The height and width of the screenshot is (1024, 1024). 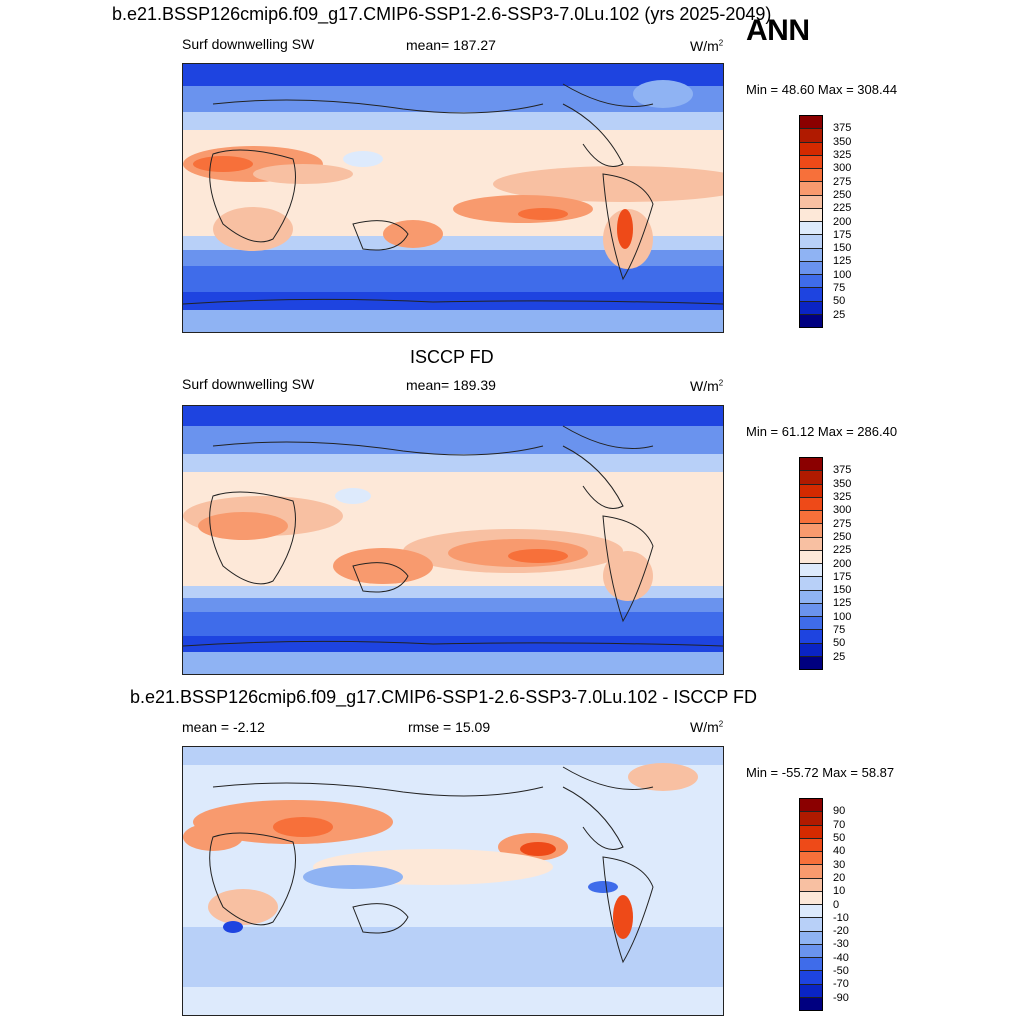 What do you see at coordinates (452, 357) in the screenshot?
I see `panel2-title: ISCCP FD` at bounding box center [452, 357].